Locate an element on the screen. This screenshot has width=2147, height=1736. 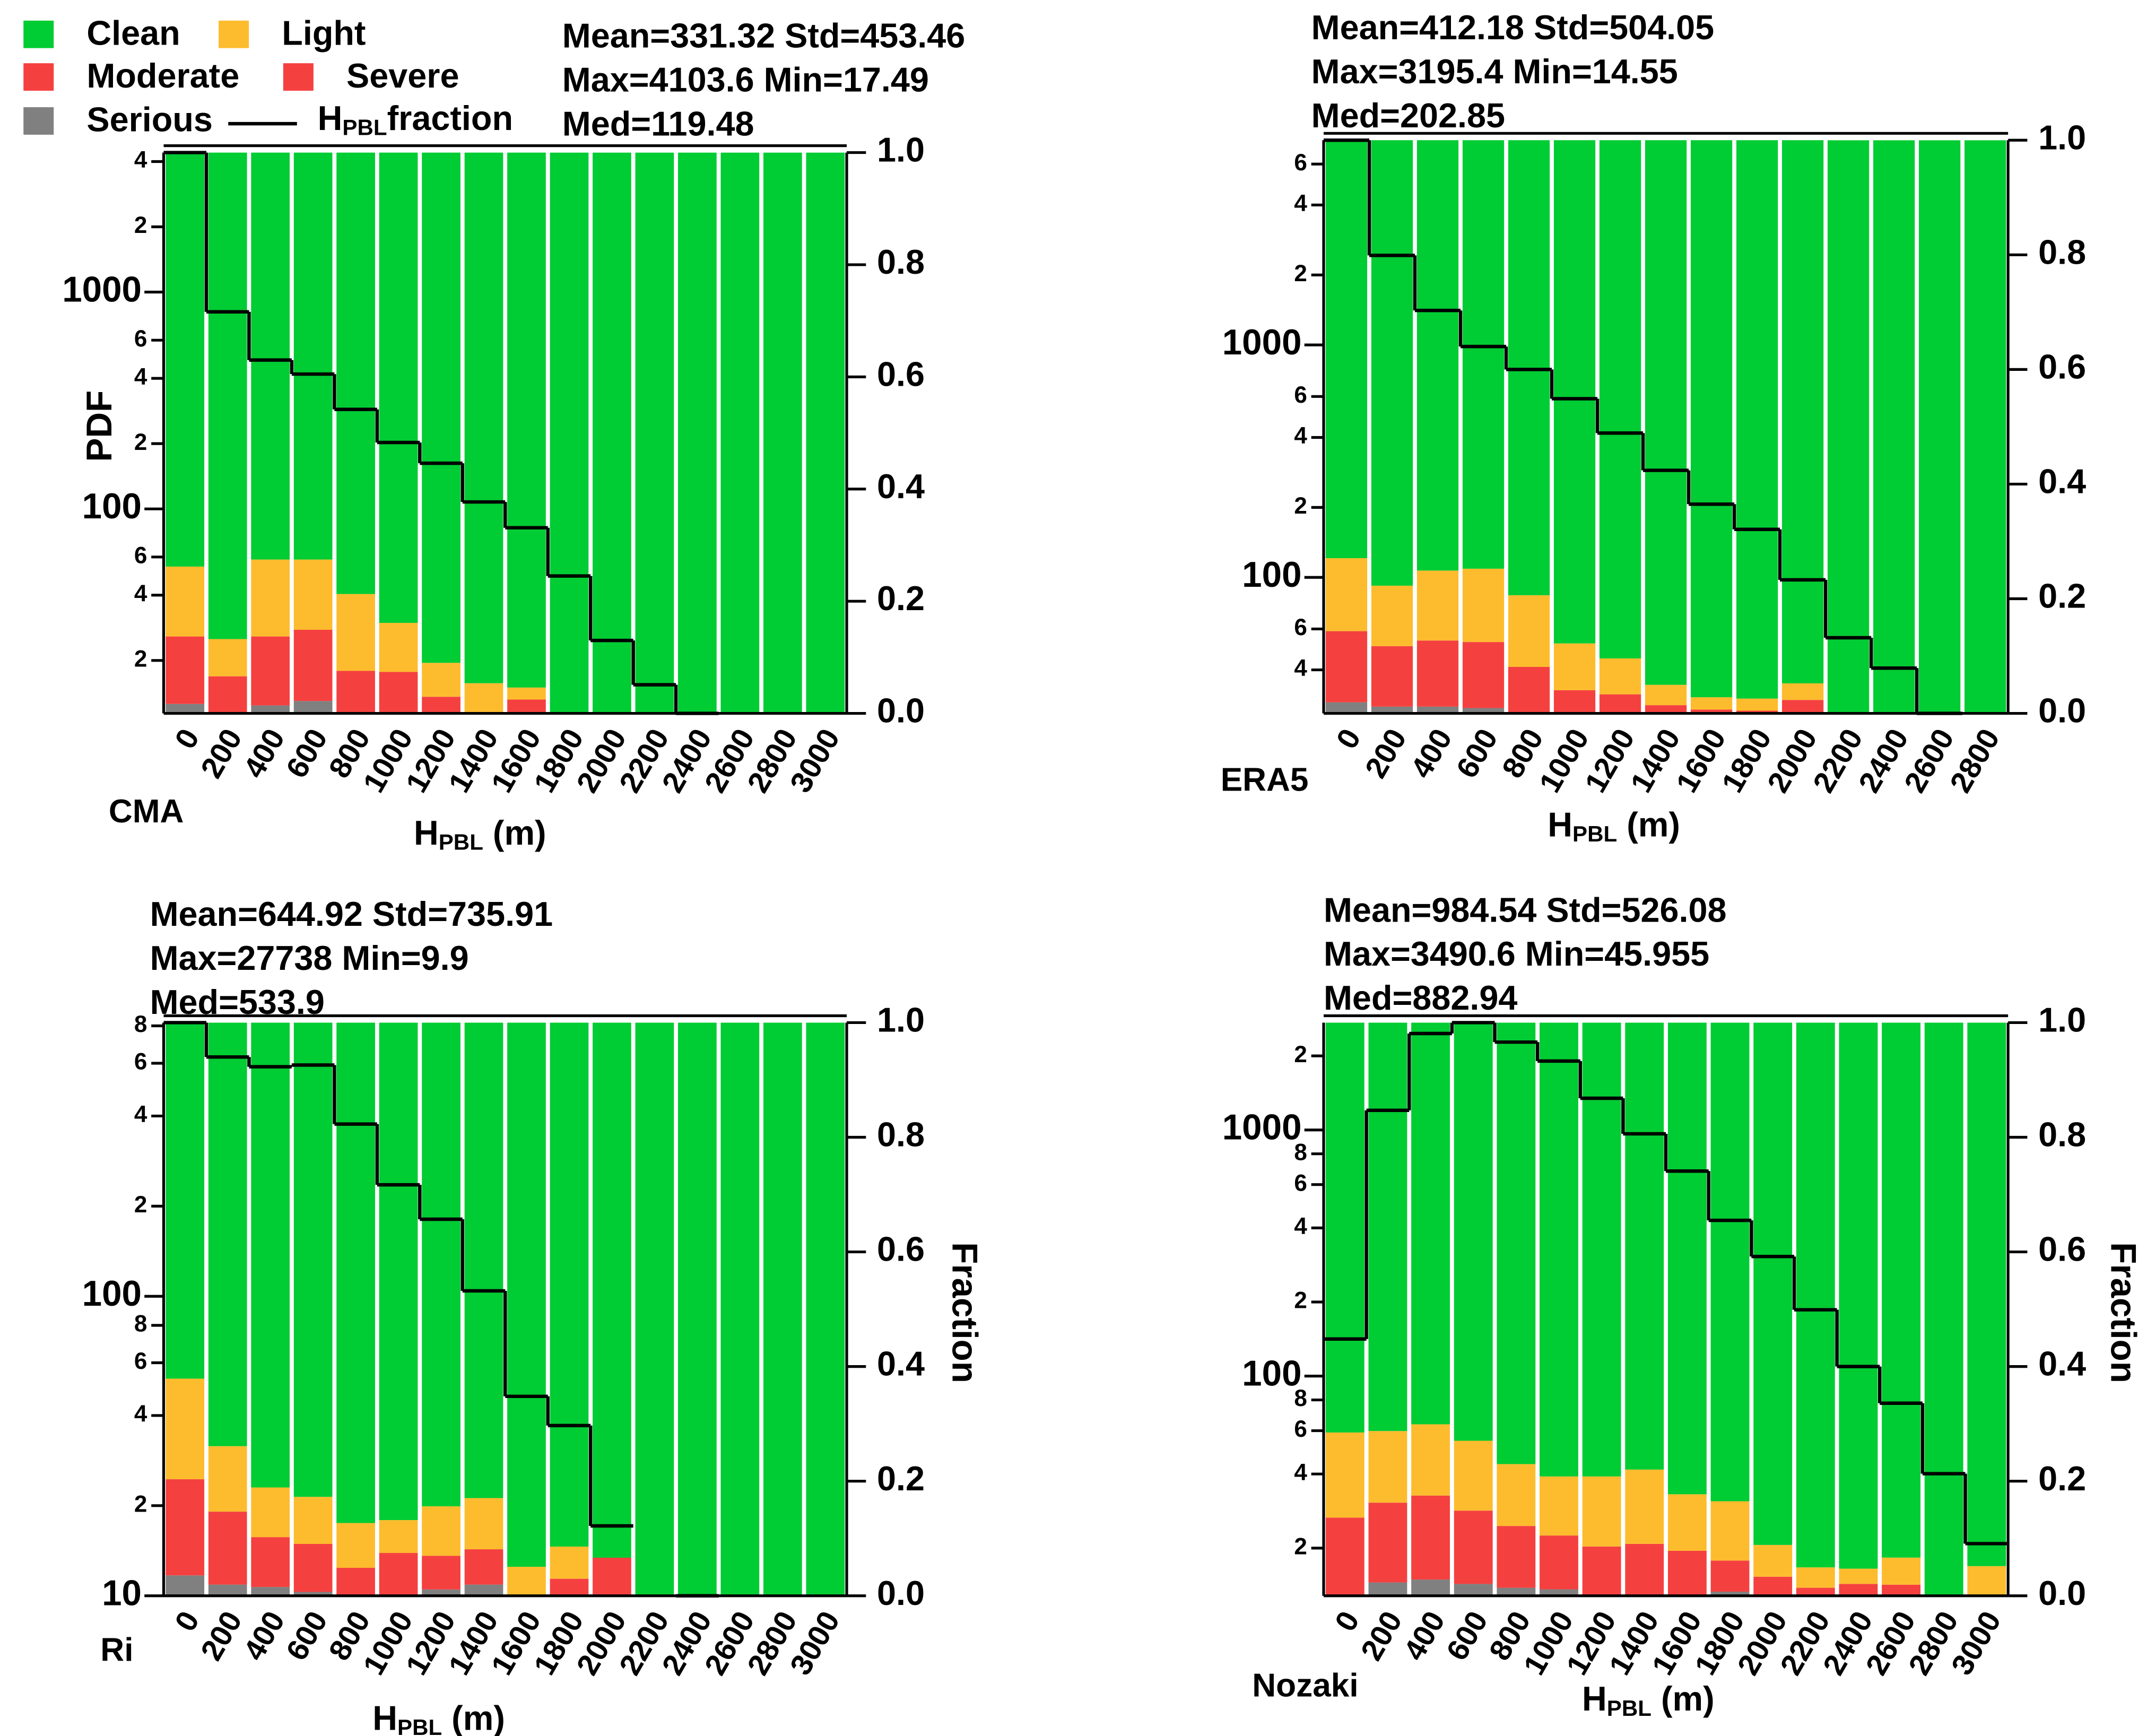
legend-label: Light is located at coordinates (324, 32).